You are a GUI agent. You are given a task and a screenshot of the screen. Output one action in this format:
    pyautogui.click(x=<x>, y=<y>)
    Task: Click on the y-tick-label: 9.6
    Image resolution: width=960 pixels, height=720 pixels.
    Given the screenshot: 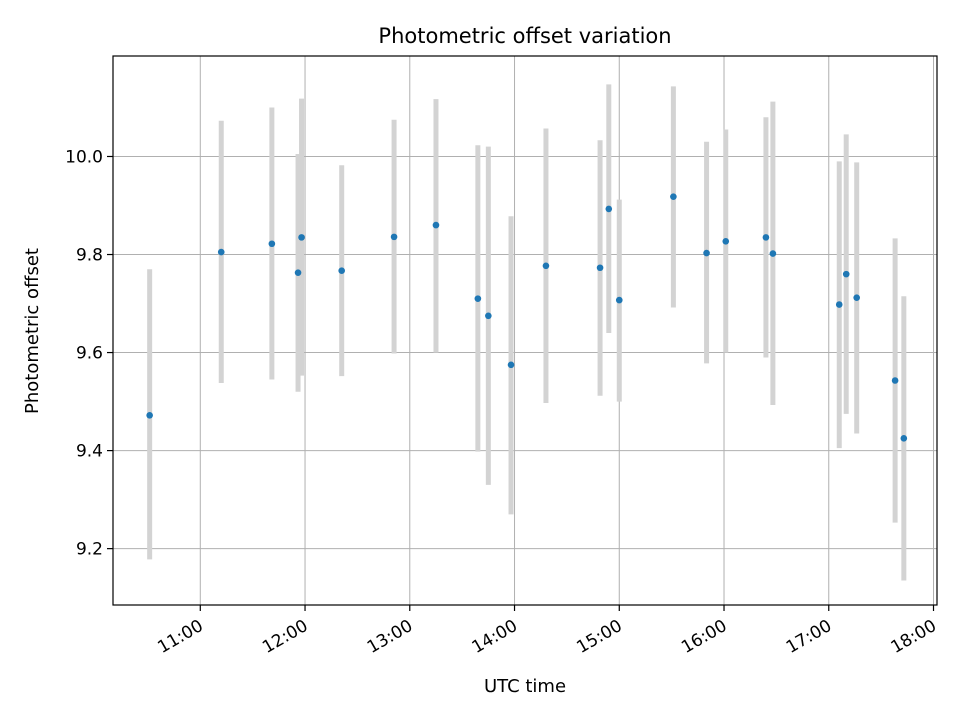 What is the action you would take?
    pyautogui.click(x=89, y=354)
    